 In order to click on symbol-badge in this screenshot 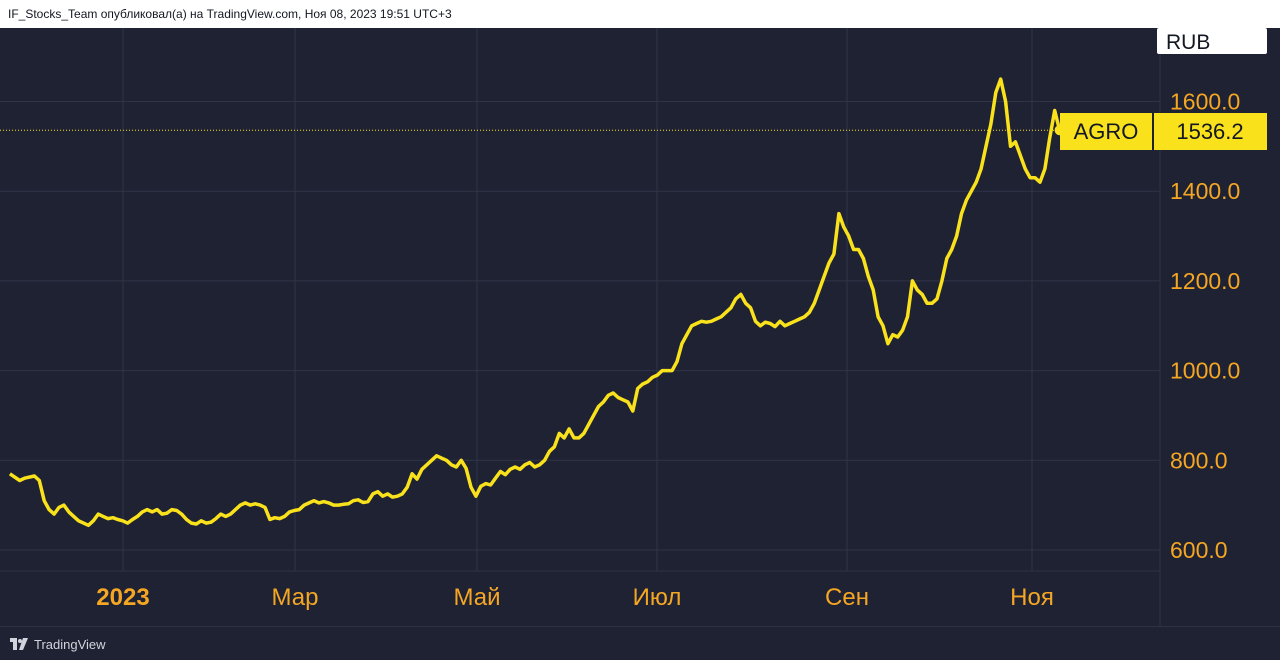, I will do `click(1106, 131)`.